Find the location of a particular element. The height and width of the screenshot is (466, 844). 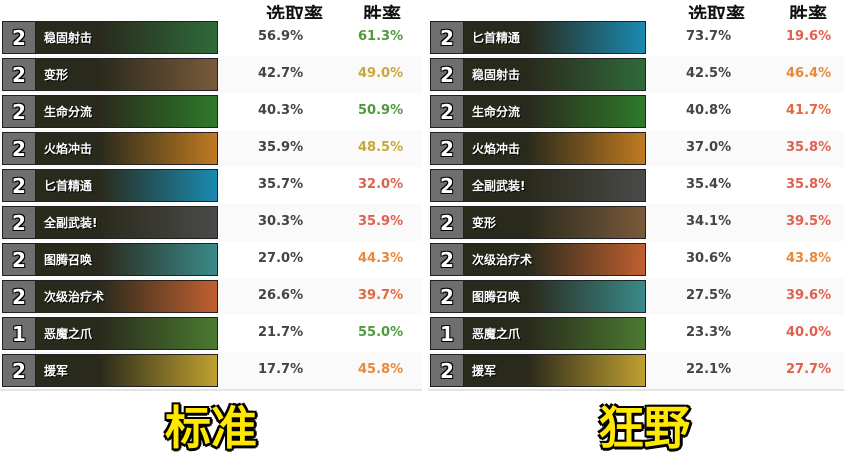

card-row: 2 变形 34.1% 39.5% is located at coordinates (636, 223).